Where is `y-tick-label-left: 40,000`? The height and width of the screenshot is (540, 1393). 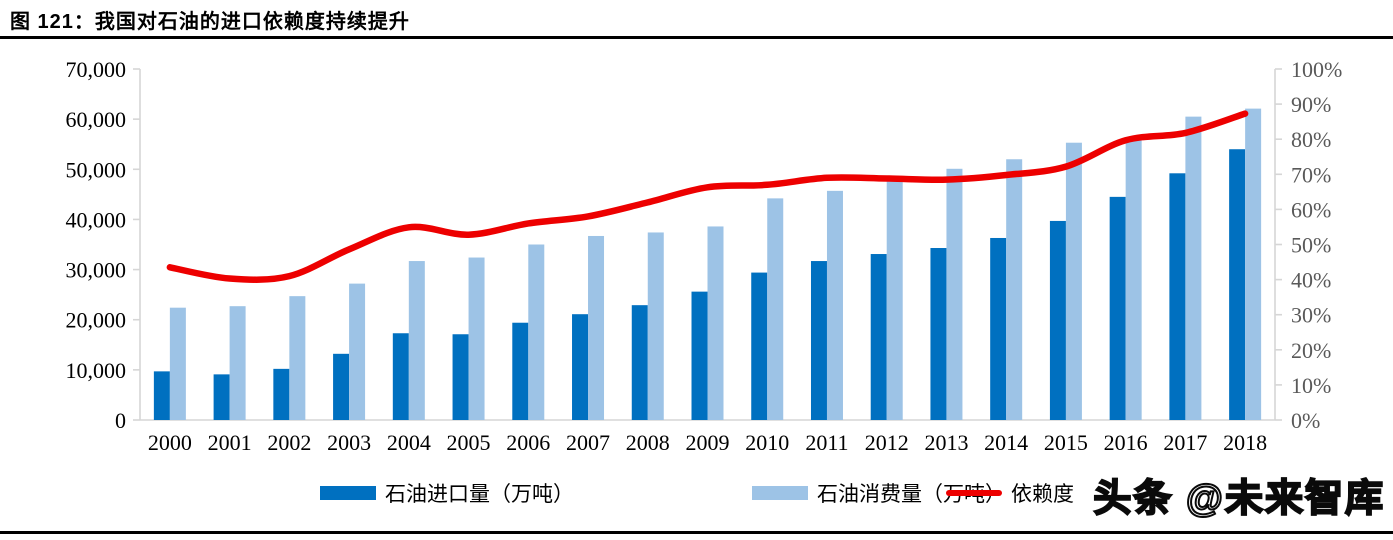 y-tick-label-left: 40,000 is located at coordinates (96, 219).